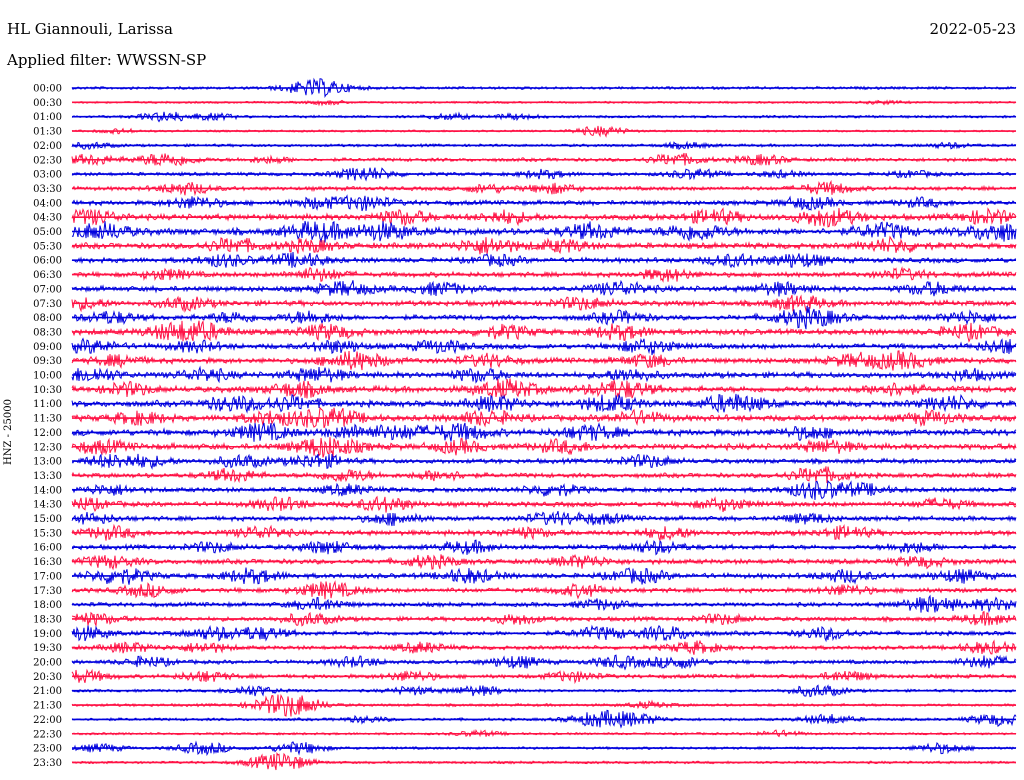 This screenshot has height=780, width=1024. What do you see at coordinates (47, 605) in the screenshot?
I see `row-time-label: 18:00` at bounding box center [47, 605].